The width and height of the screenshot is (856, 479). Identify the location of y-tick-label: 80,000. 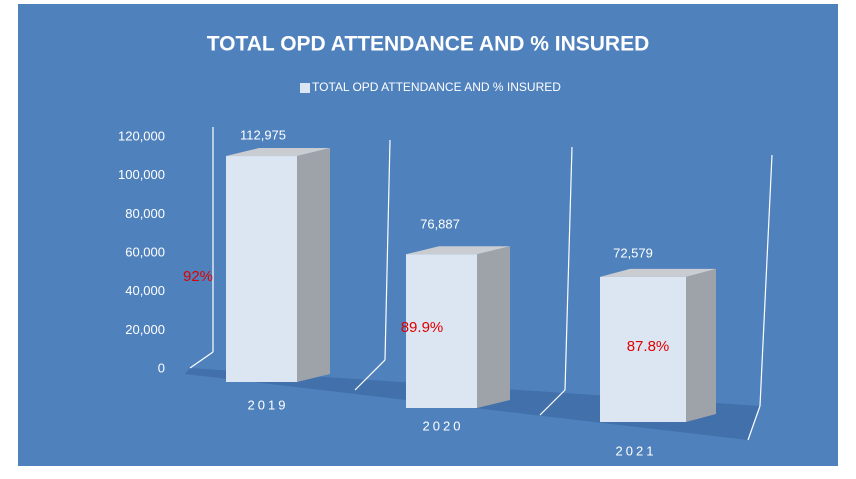
(145, 213).